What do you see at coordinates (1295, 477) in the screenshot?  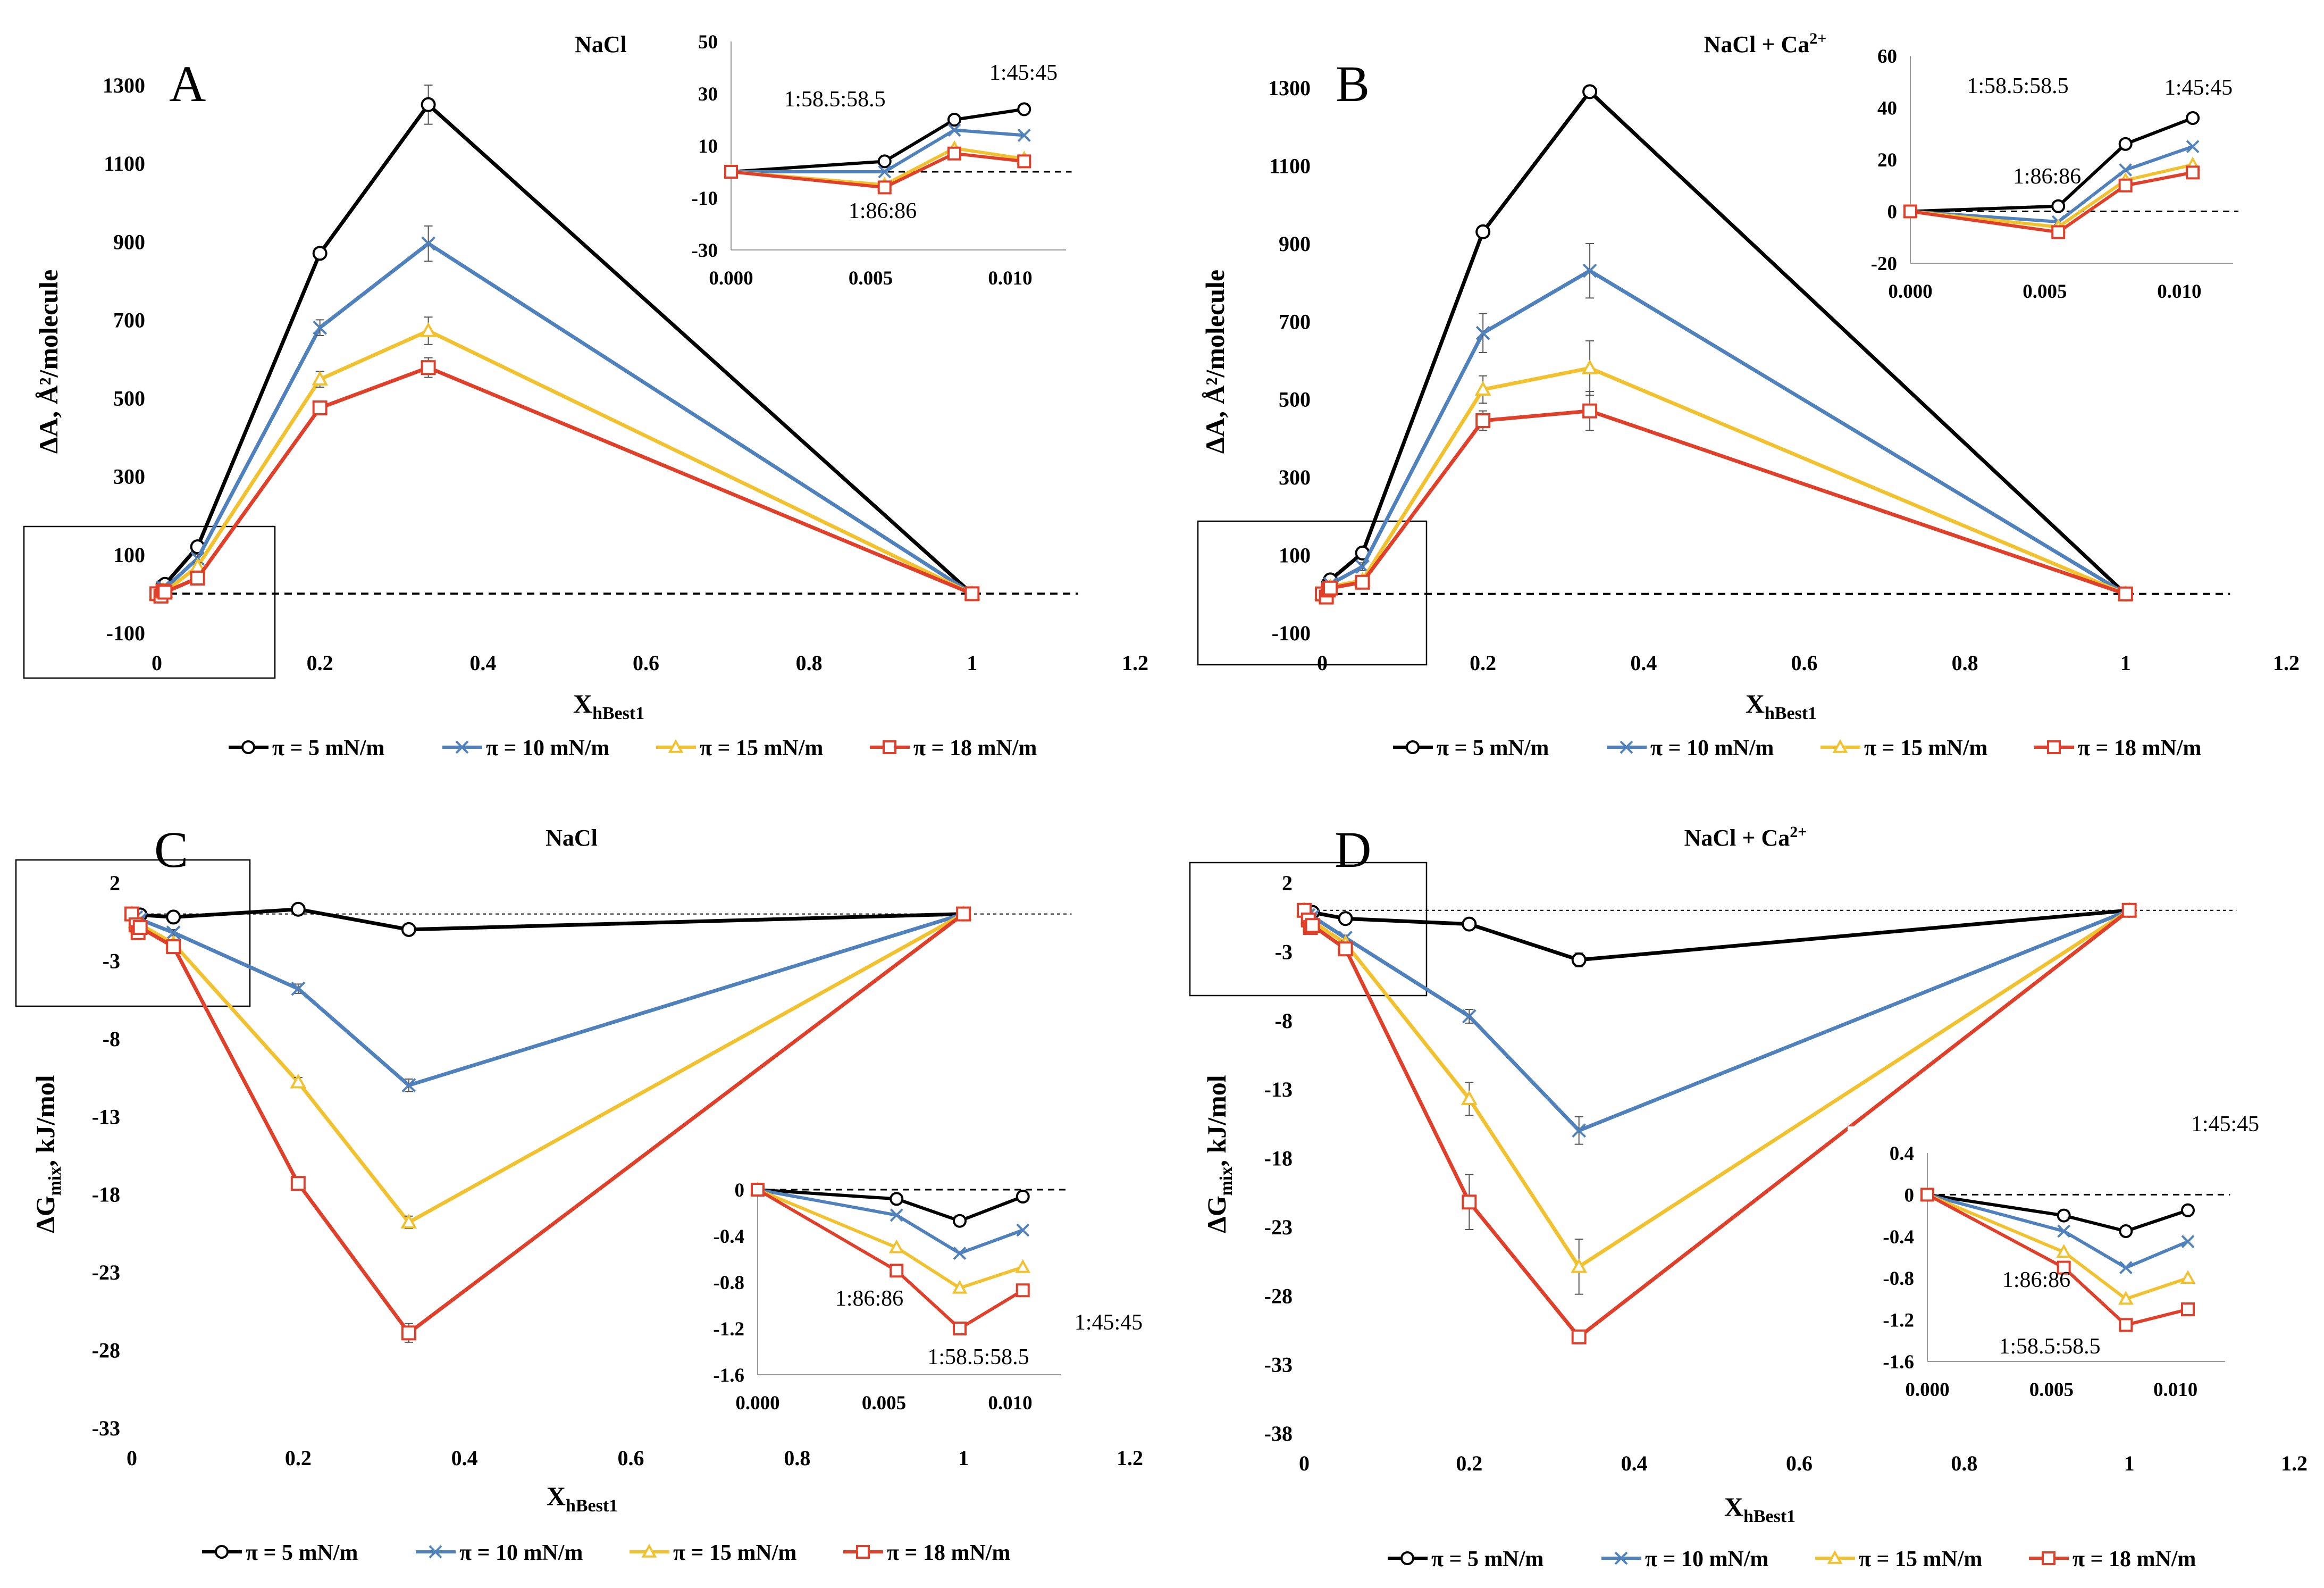 I see `y-tick-label: 300` at bounding box center [1295, 477].